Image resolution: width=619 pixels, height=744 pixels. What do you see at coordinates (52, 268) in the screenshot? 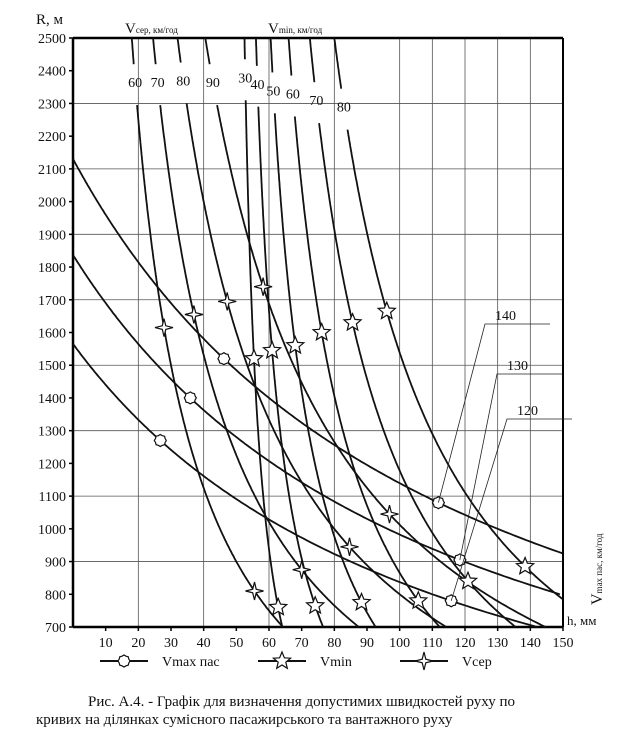
I see `y-tick-label: 1800` at bounding box center [52, 268].